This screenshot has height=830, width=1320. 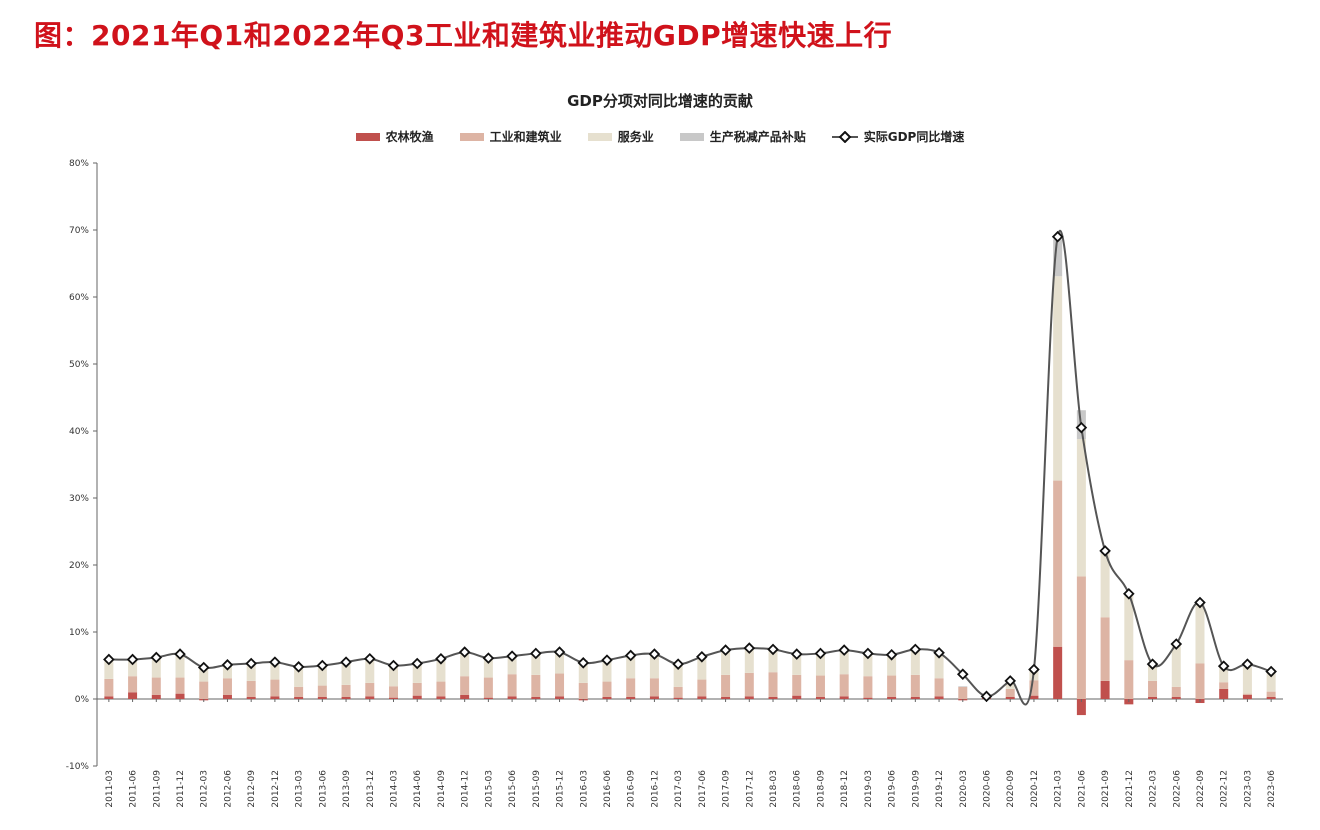 What do you see at coordinates (844, 136) in the screenshot?
I see `legend-swatch-gdp` at bounding box center [844, 136].